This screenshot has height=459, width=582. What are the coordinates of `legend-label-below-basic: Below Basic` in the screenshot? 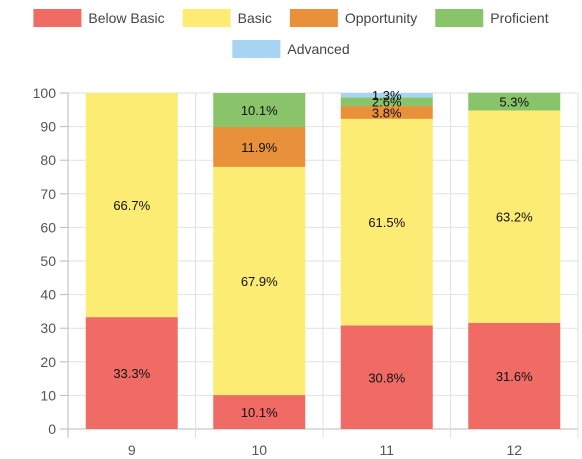 It's located at (126, 18).